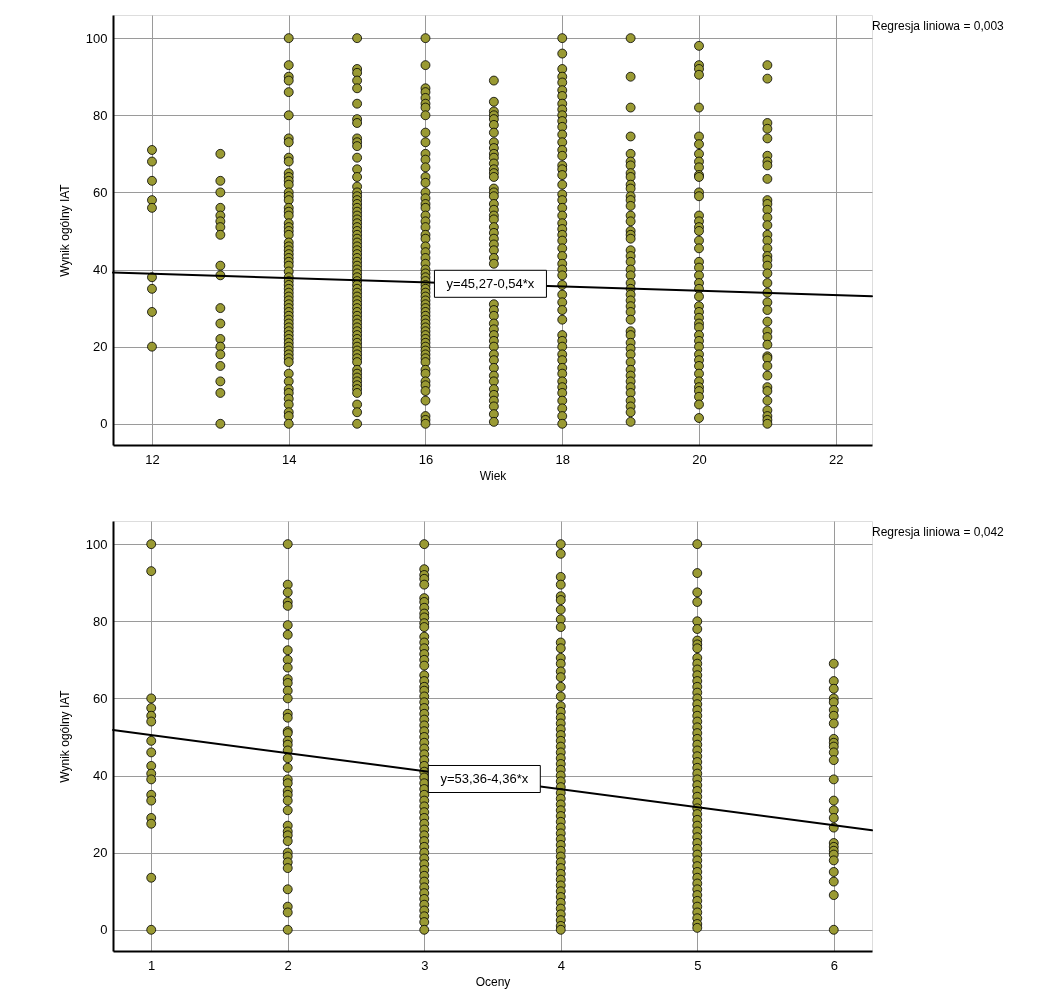 This screenshot has height=1005, width=1043. I want to click on annotation: Regresja liniowa = 0,042, so click(938, 532).